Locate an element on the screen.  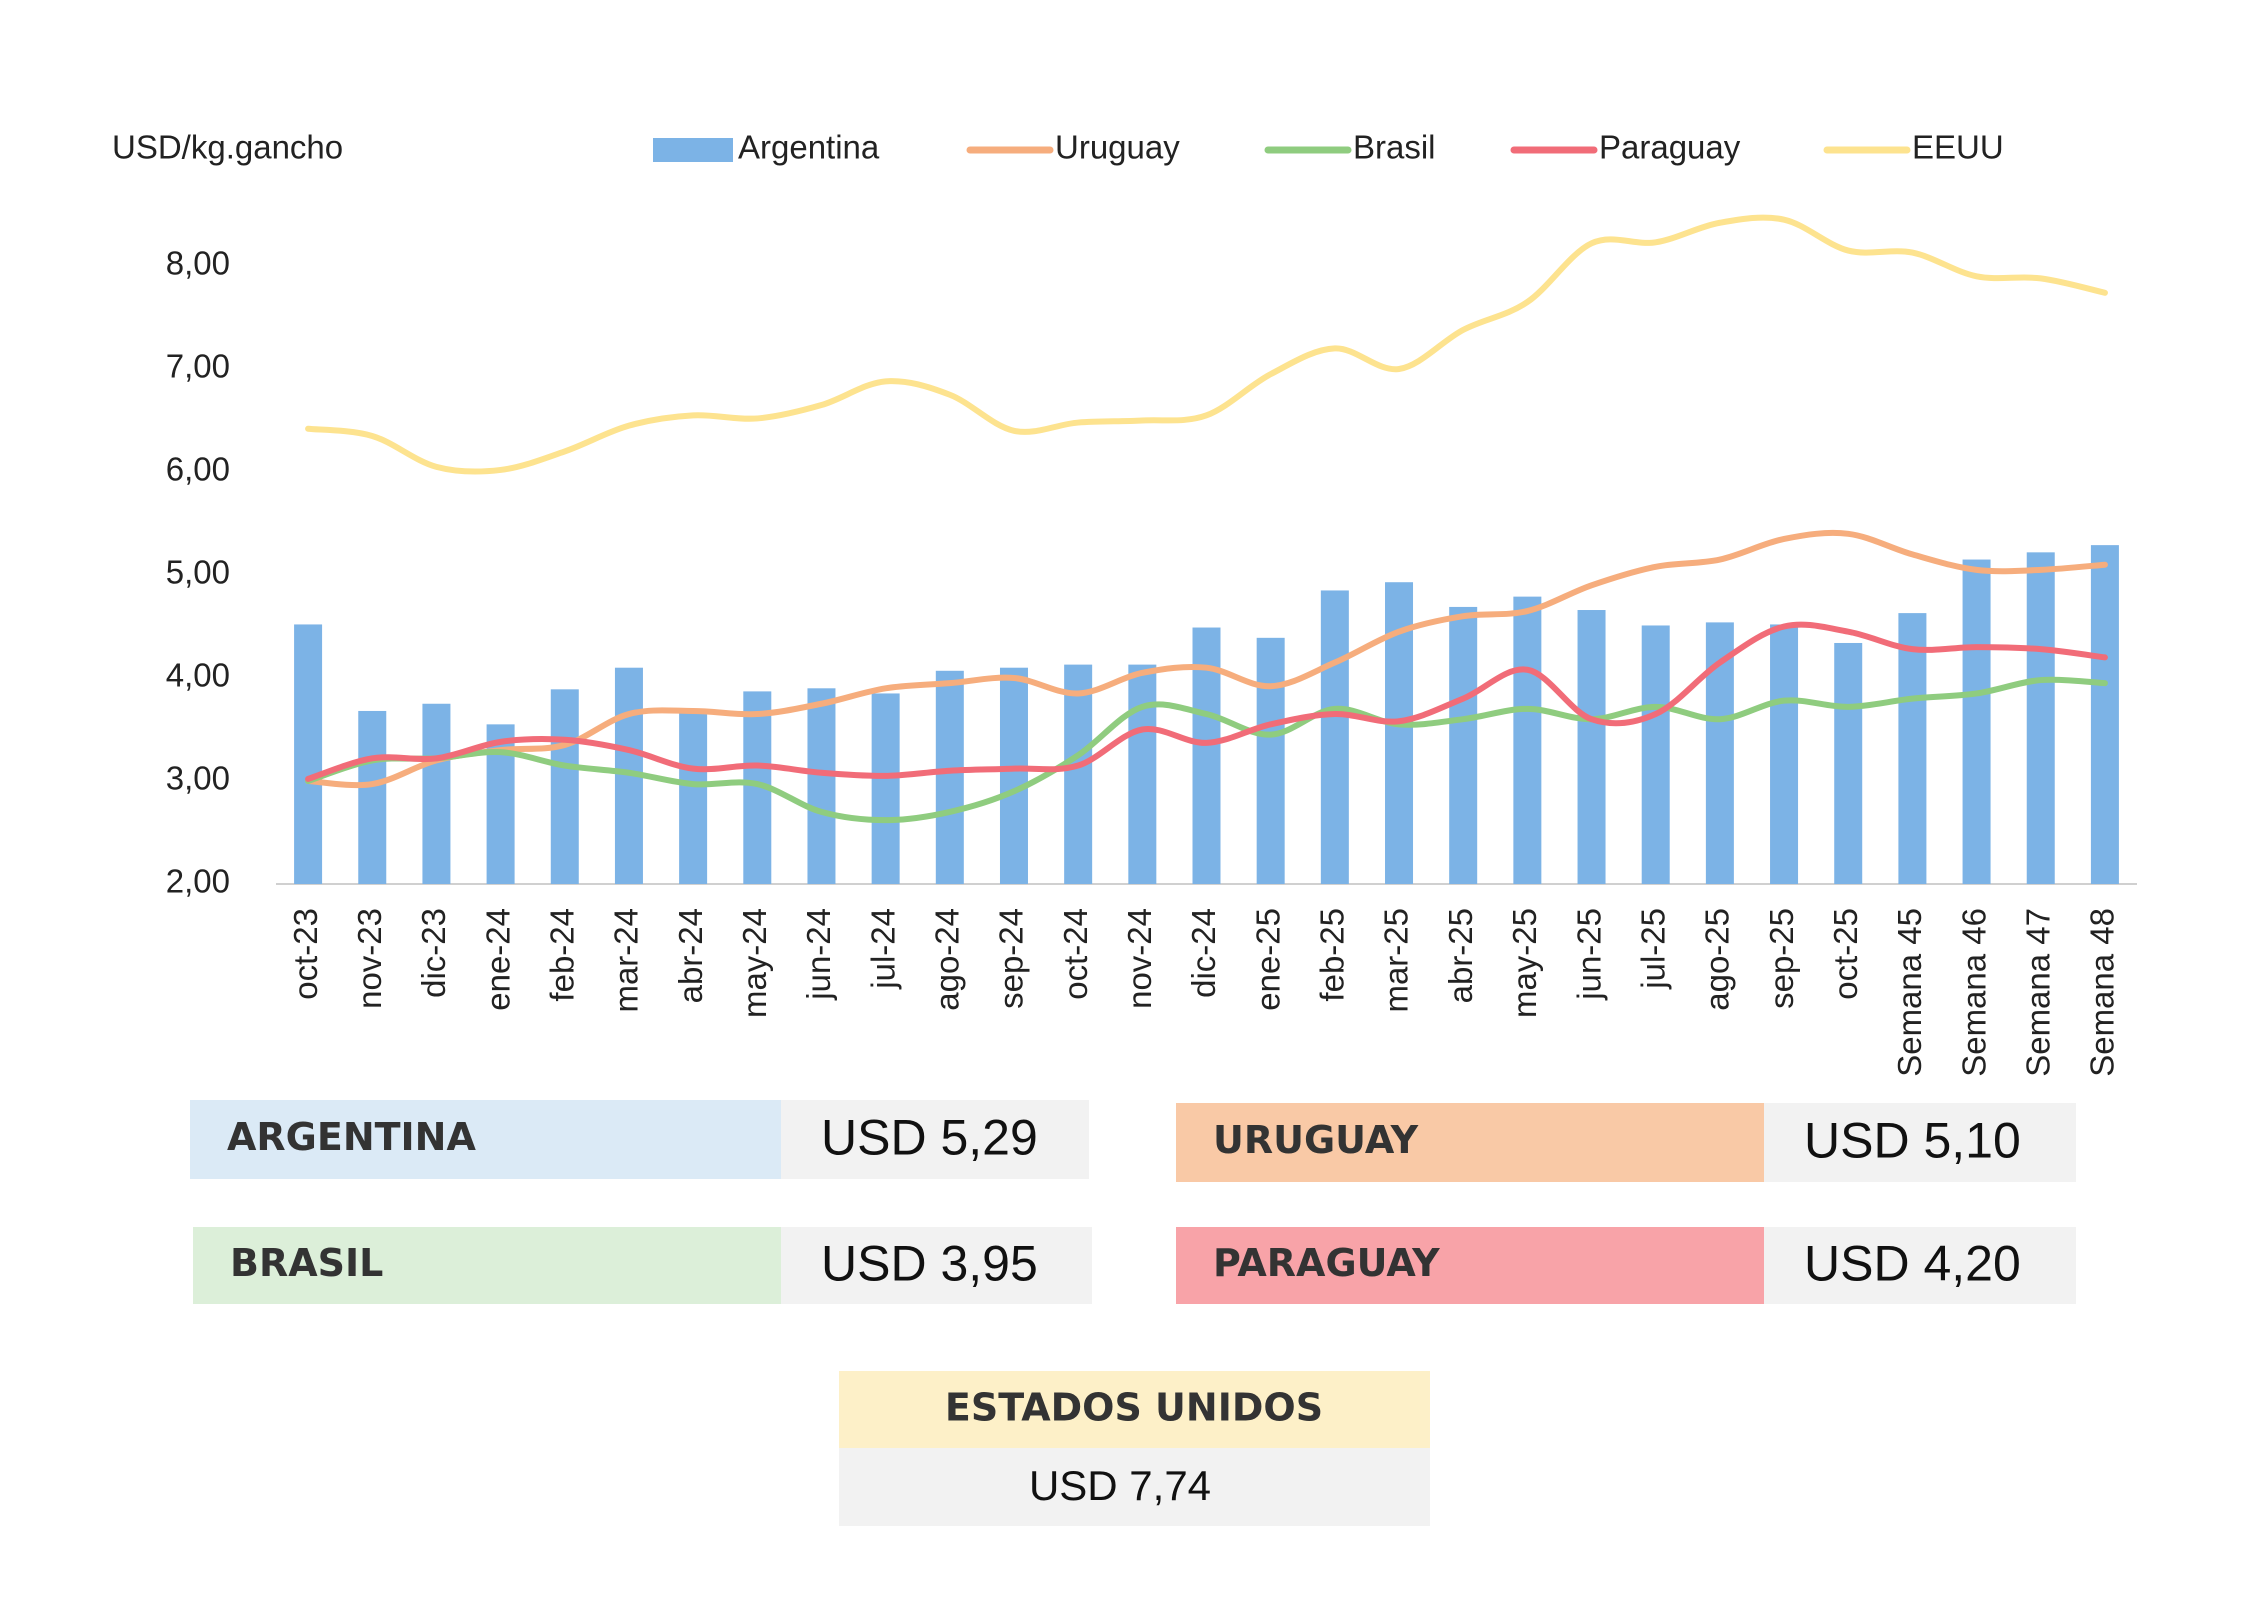
x-tick-label: jul-25 is located at coordinates (1652, 949).